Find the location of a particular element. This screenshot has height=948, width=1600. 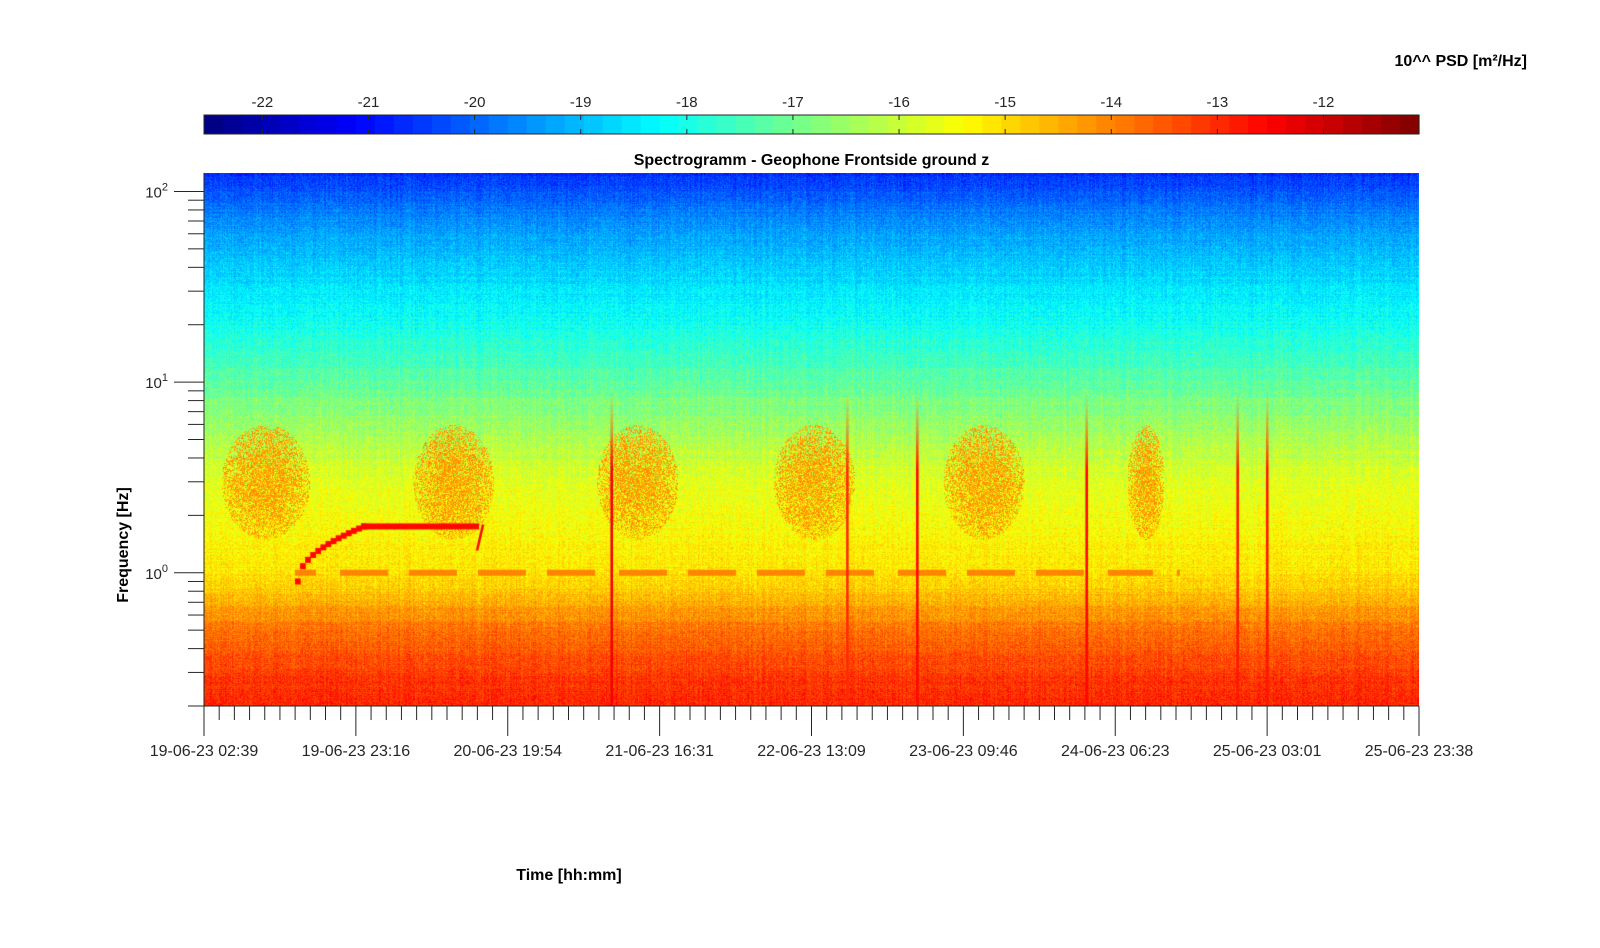

colorbar-tick-label: -18 is located at coordinates (687, 102).